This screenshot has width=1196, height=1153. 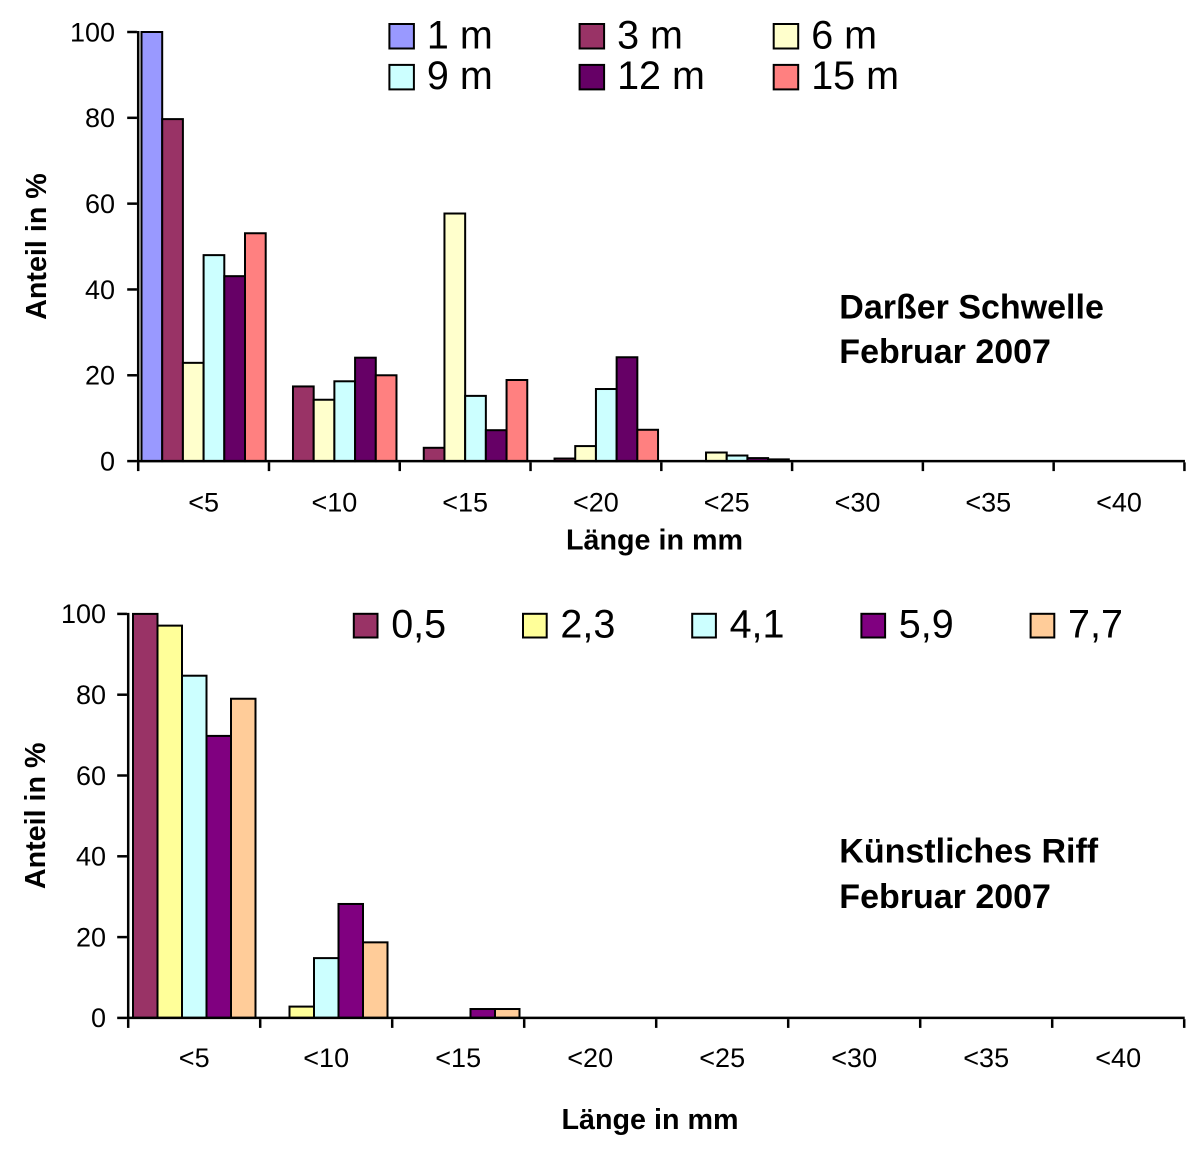 What do you see at coordinates (844, 35) in the screenshot?
I see `svg-text: 6 m` at bounding box center [844, 35].